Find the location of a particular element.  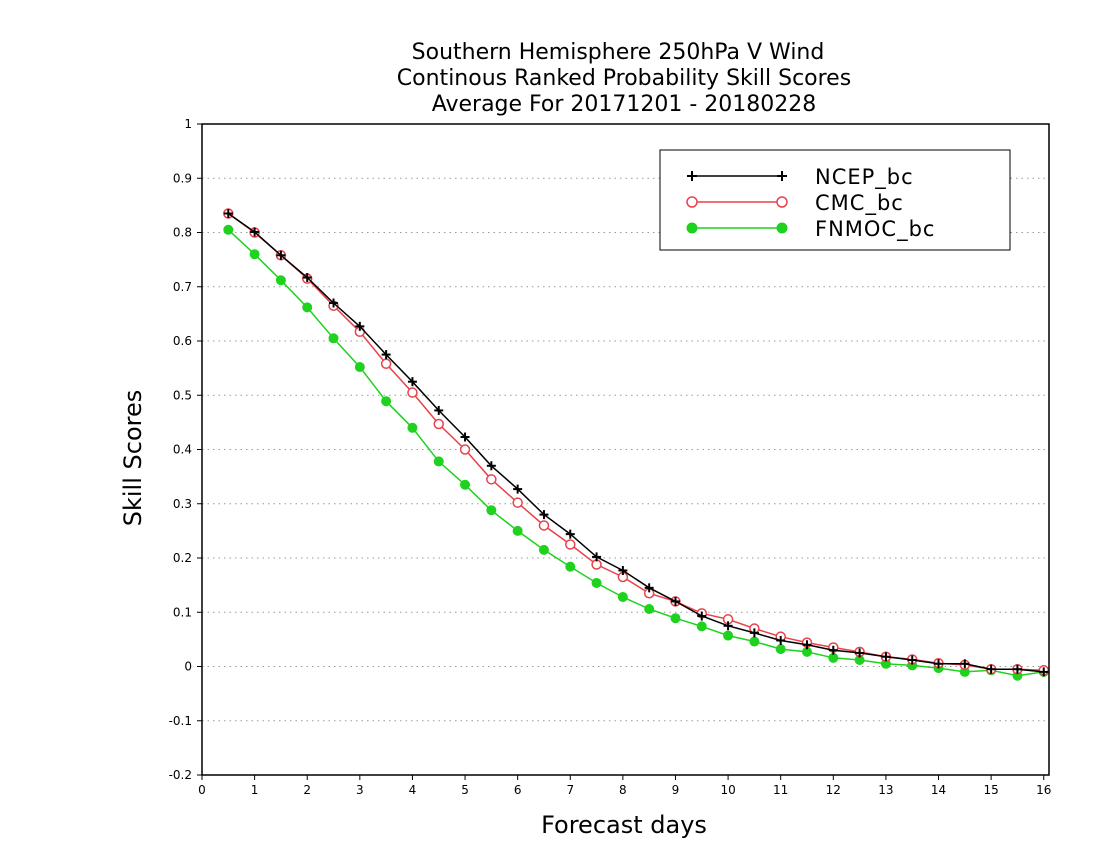

x-tick-label: 11 is located at coordinates (780, 790).